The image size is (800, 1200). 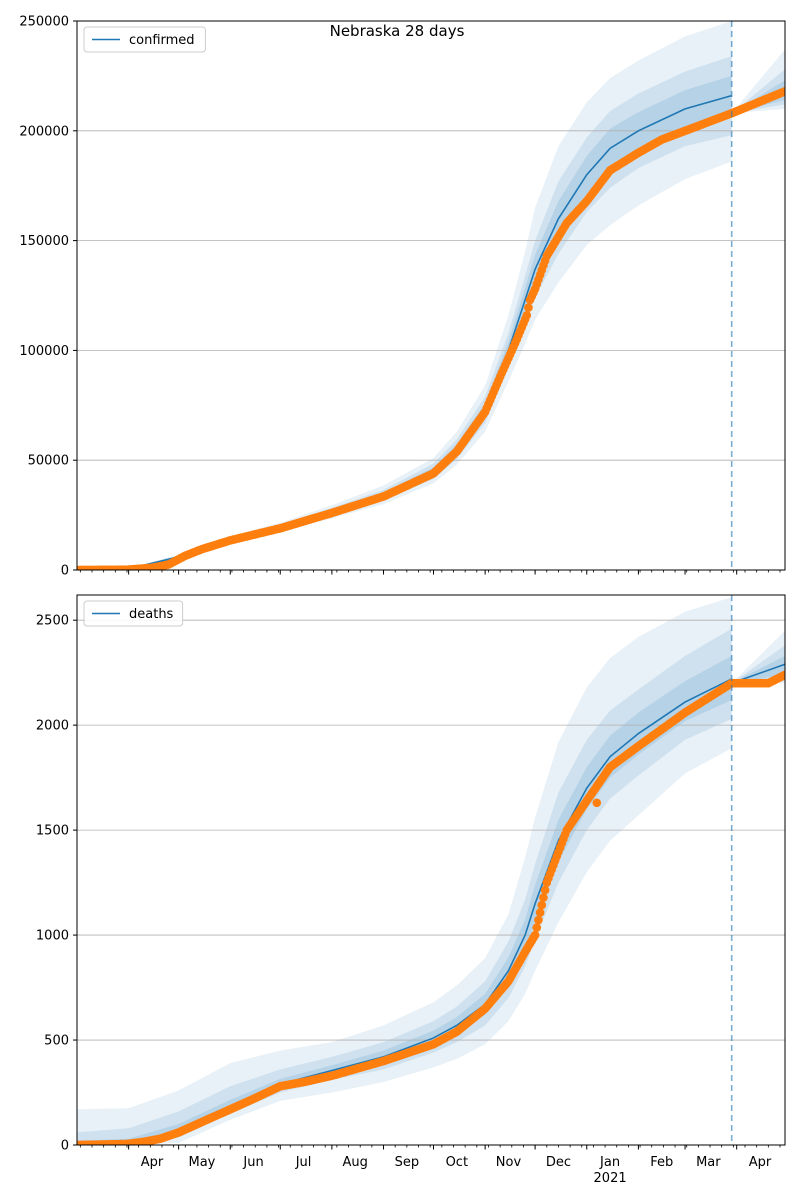 What do you see at coordinates (52, 621) in the screenshot?
I see `y-tick-label: 2500` at bounding box center [52, 621].